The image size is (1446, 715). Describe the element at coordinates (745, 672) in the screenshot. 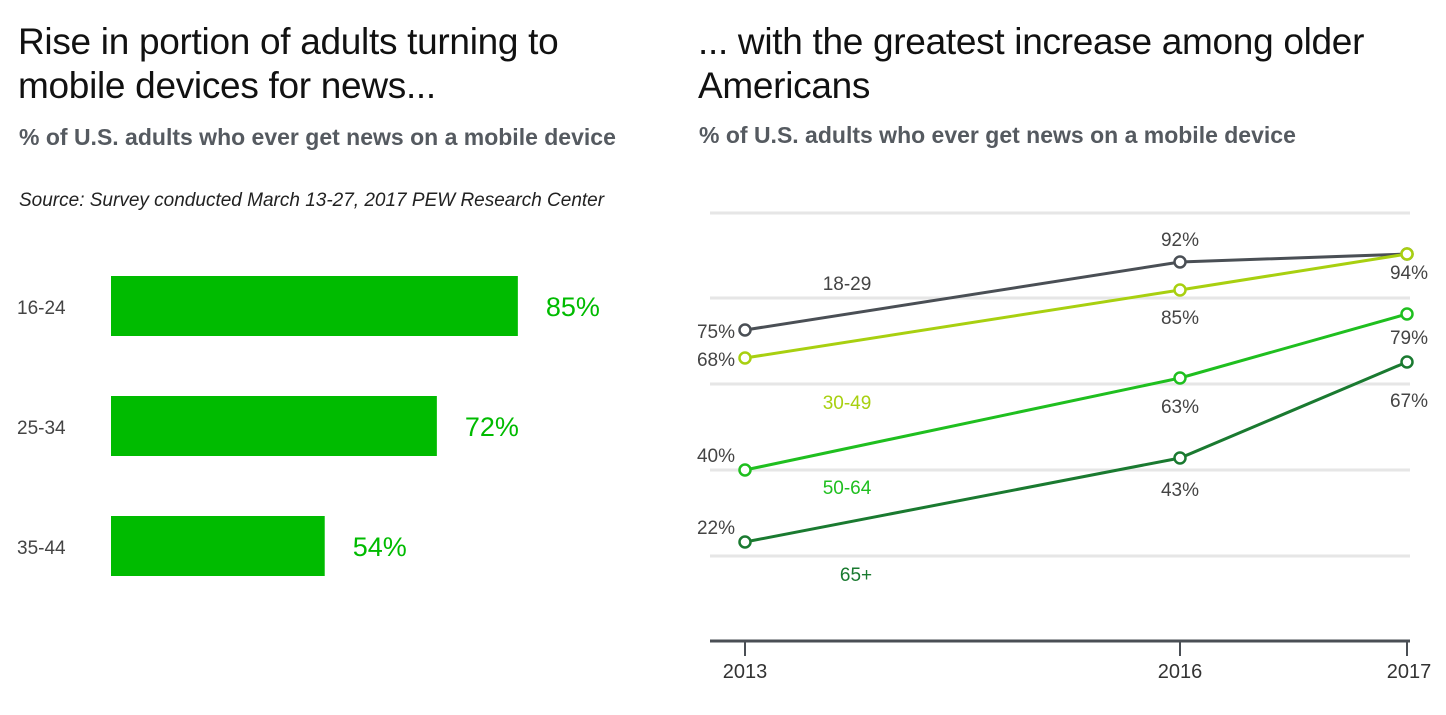

I see `x-tick-label: 2013` at that location.